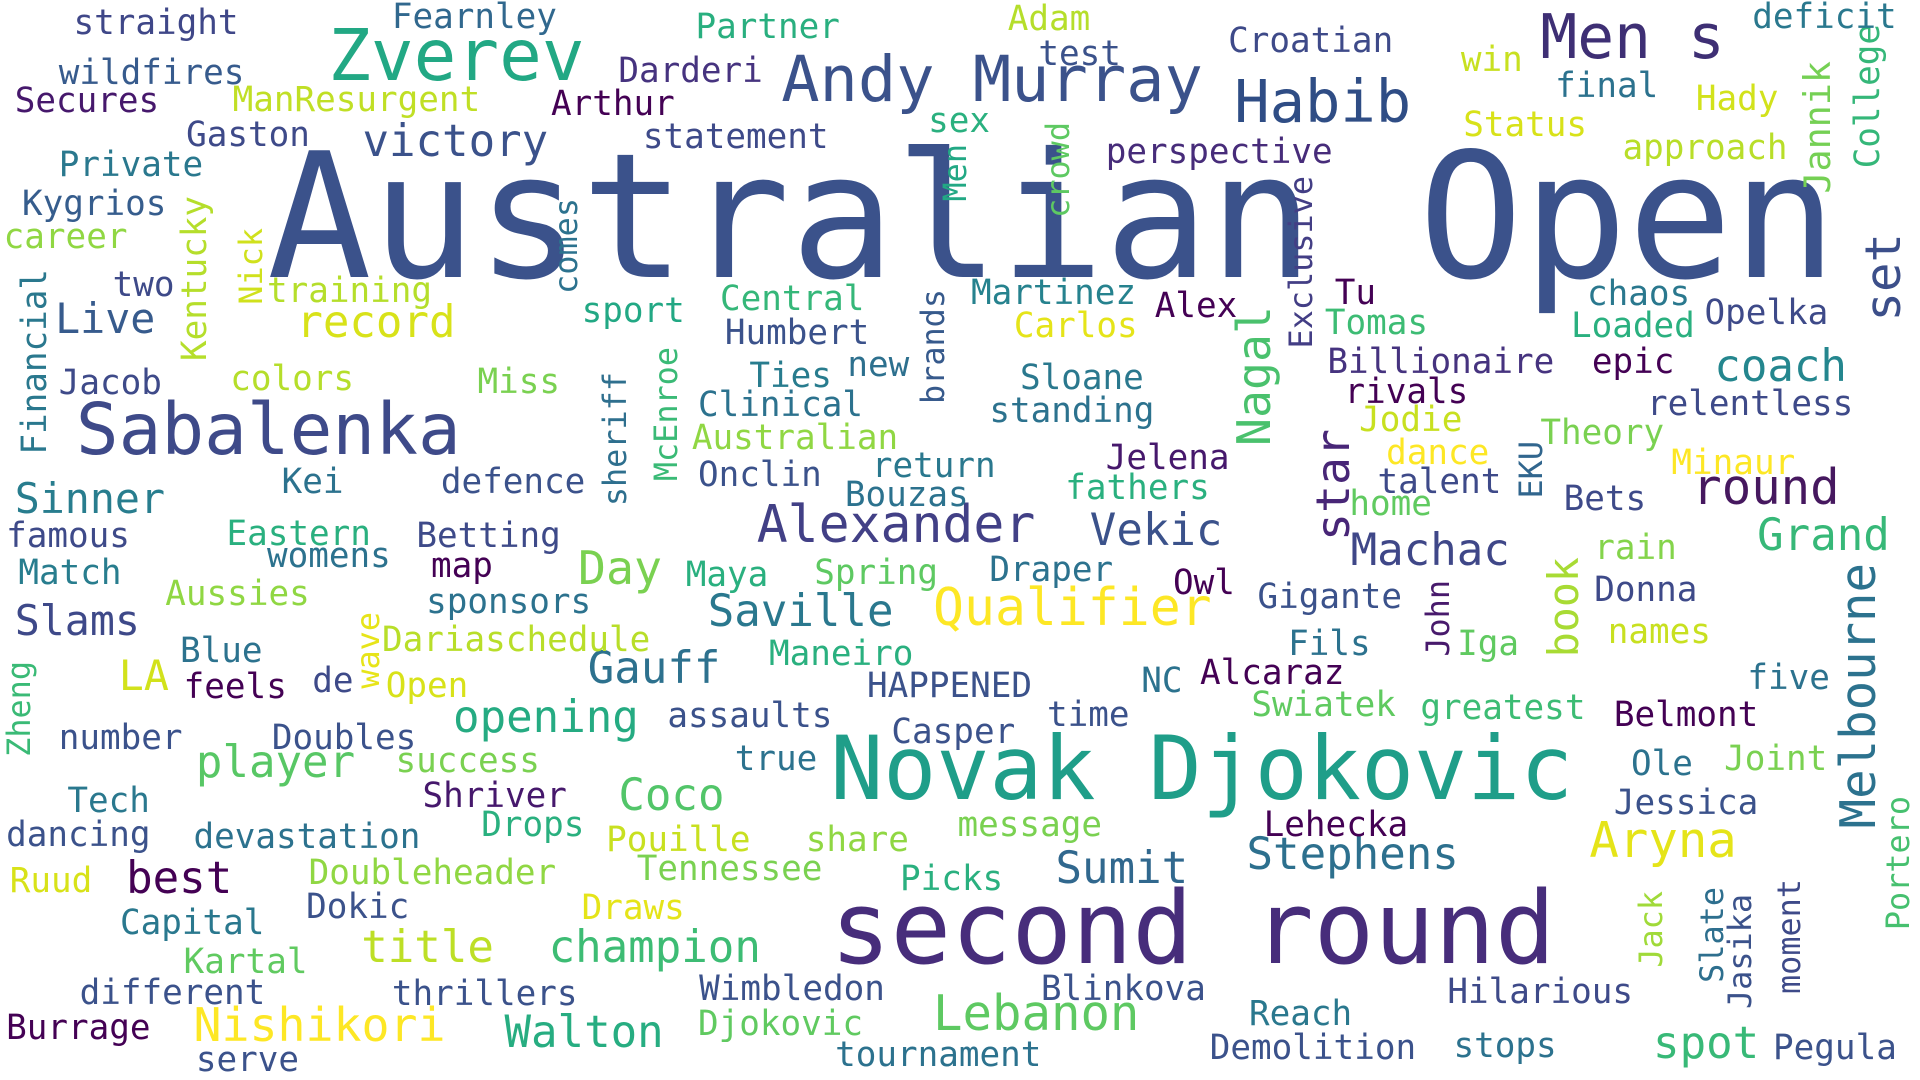 The width and height of the screenshot is (1920, 1080). What do you see at coordinates (432, 872) in the screenshot?
I see `word-doubleheader: Doubleheader` at bounding box center [432, 872].